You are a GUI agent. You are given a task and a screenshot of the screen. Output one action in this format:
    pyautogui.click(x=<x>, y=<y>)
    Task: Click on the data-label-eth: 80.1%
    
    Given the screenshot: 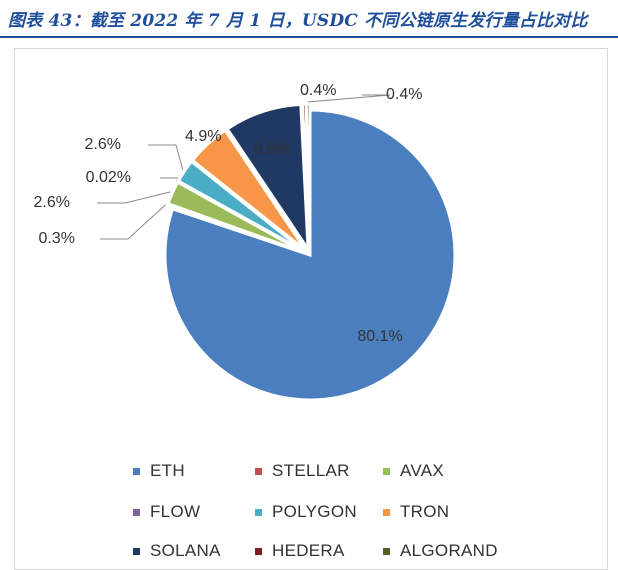 What is the action you would take?
    pyautogui.click(x=379, y=336)
    